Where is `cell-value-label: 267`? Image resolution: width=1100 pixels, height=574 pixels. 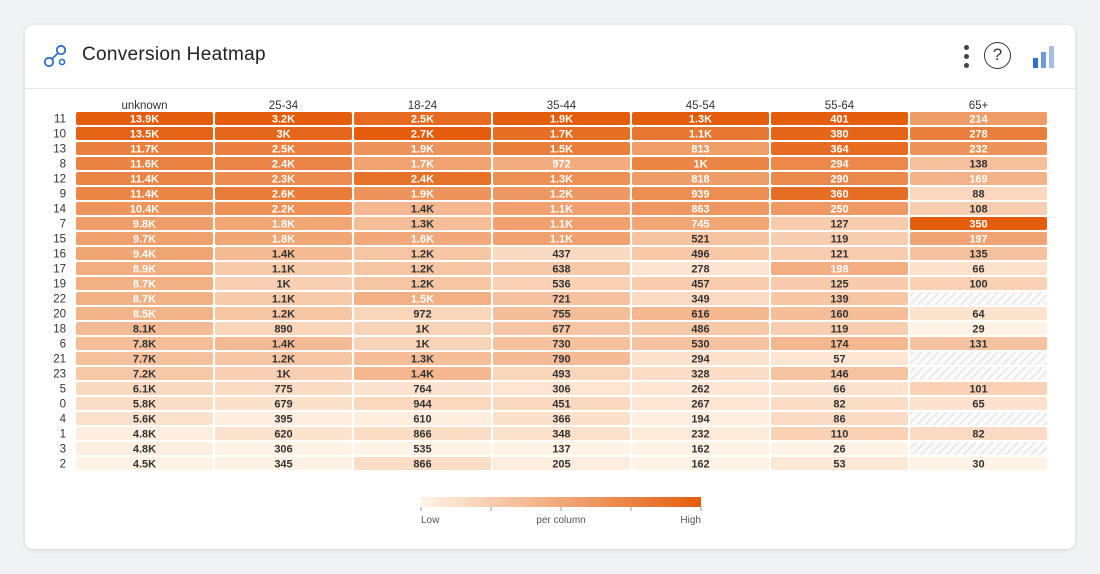 cell-value-label: 267 is located at coordinates (700, 405).